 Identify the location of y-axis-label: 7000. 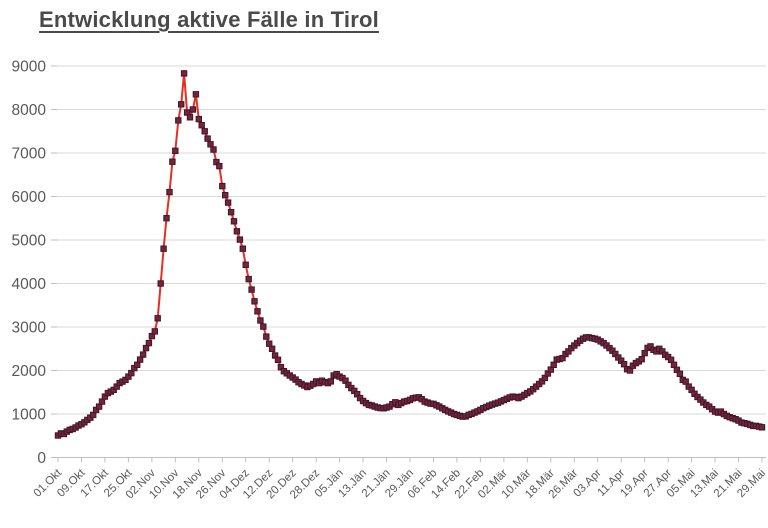
(29, 154).